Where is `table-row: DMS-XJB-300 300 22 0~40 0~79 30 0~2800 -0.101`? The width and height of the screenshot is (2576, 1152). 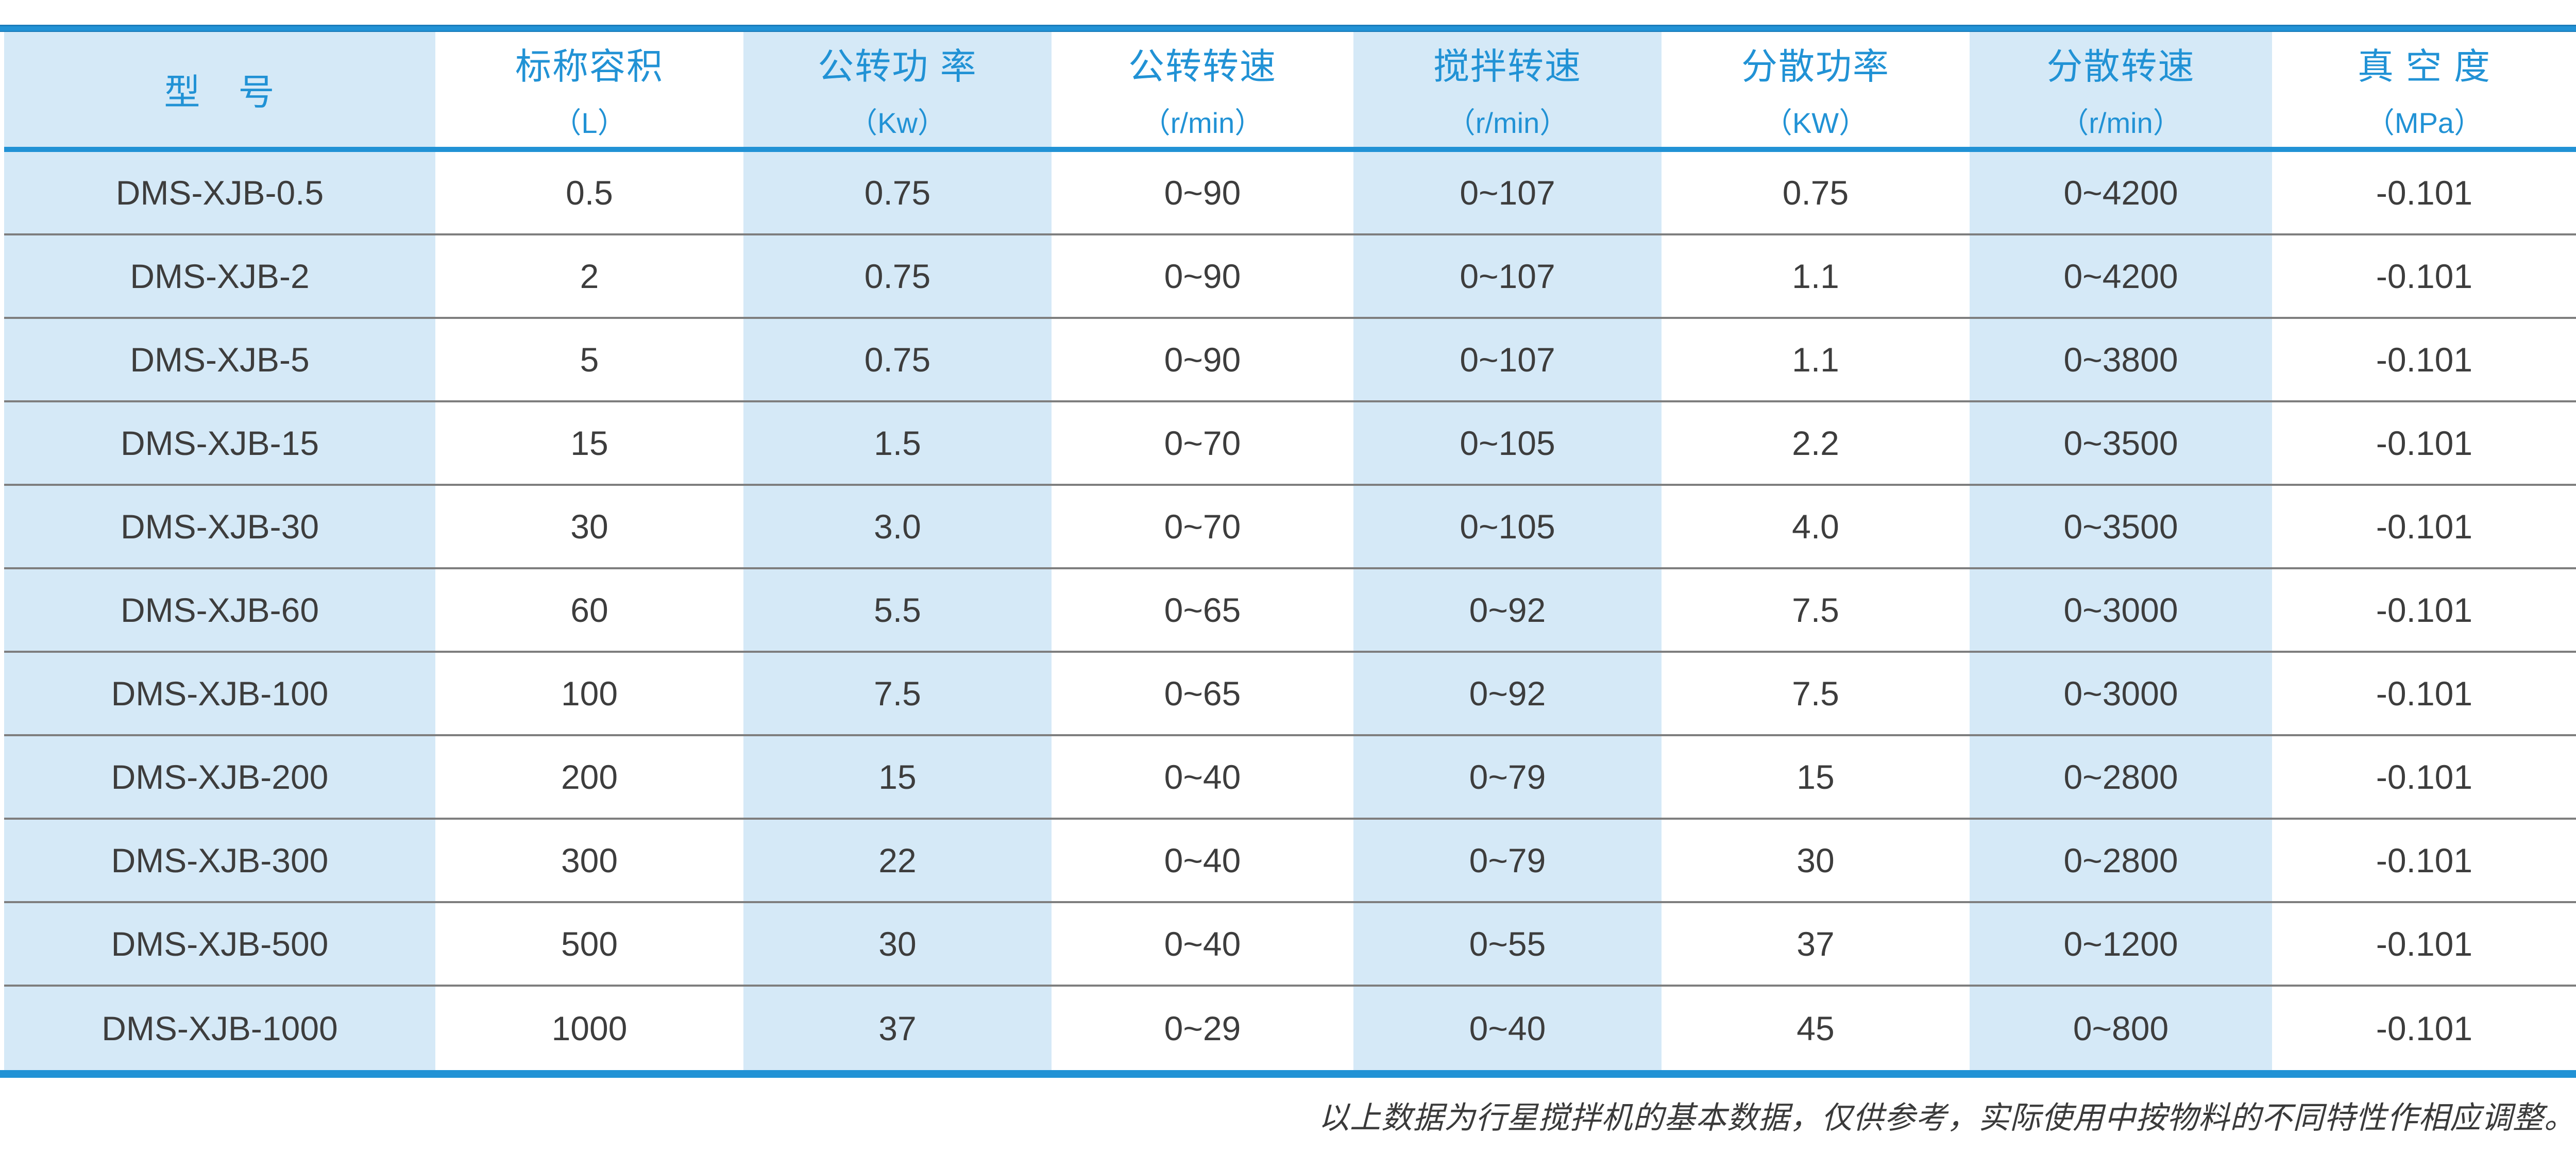
table-row: DMS-XJB-300 300 22 0~40 0~79 30 0~2800 -0.101 is located at coordinates (1290, 862).